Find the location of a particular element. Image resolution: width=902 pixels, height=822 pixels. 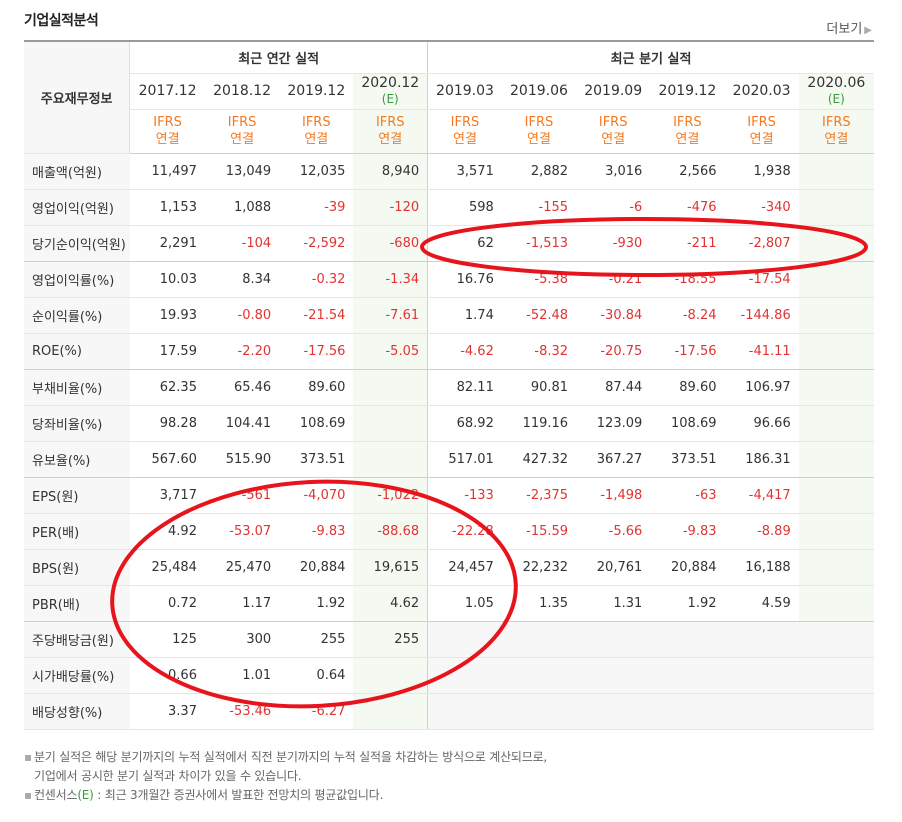

table-cell: 567.60 is located at coordinates (167, 459).